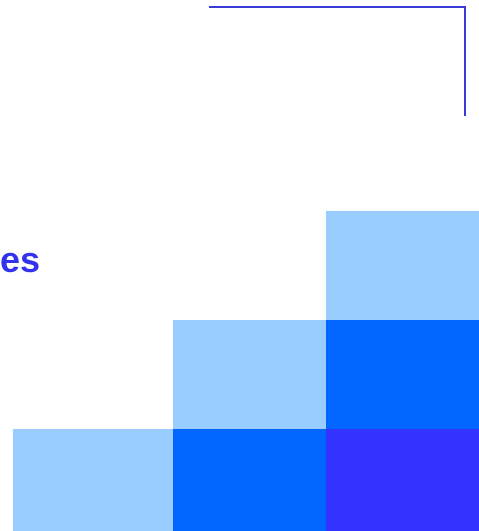 This screenshot has height=531, width=479. I want to click on staircase-block-top-right, so click(402, 265).